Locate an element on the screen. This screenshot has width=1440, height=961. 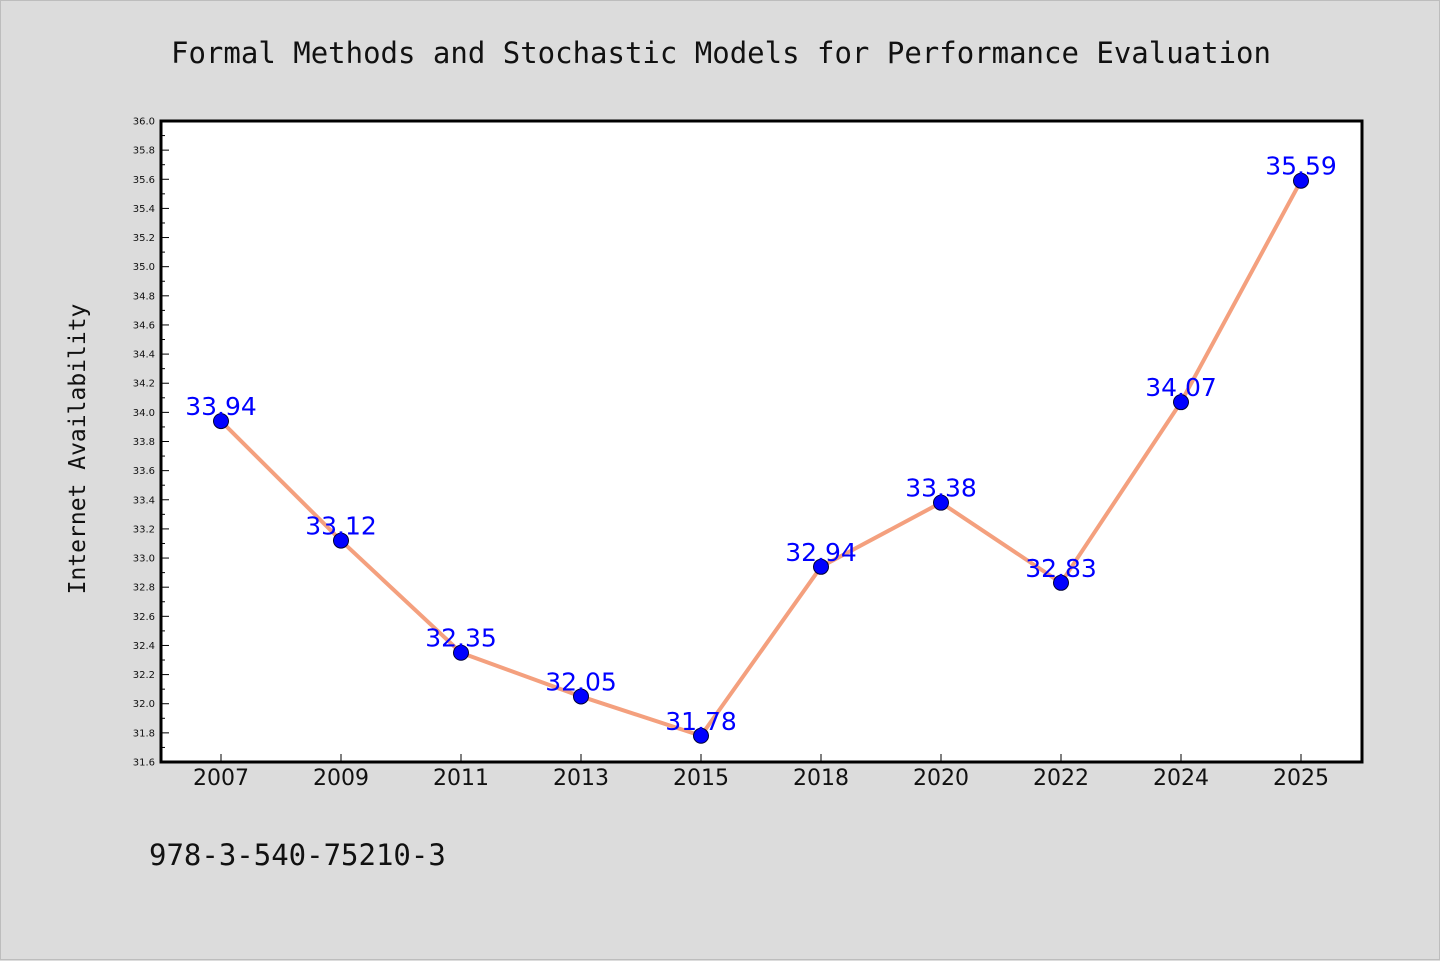
data-label: 34.07 is located at coordinates (1181, 387).